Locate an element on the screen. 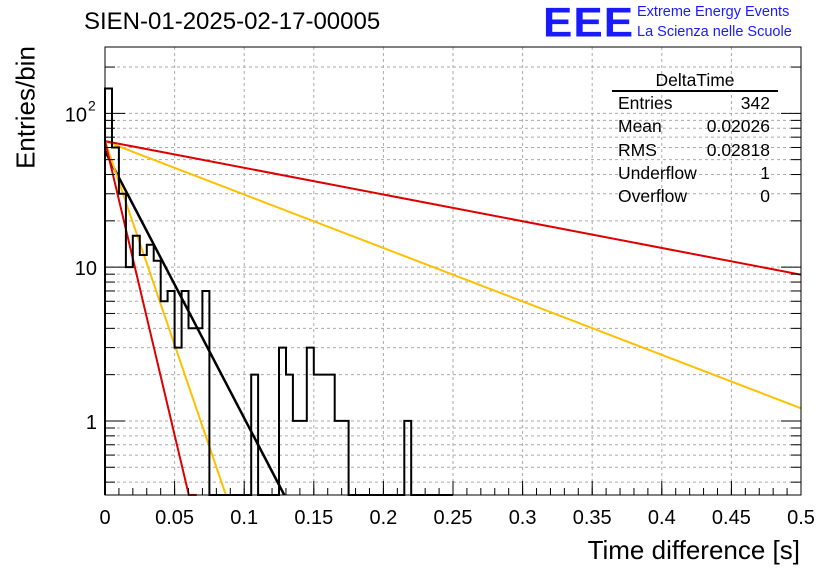 The image size is (836, 572). stats-row: Mean 0.02026 is located at coordinates (695, 126).